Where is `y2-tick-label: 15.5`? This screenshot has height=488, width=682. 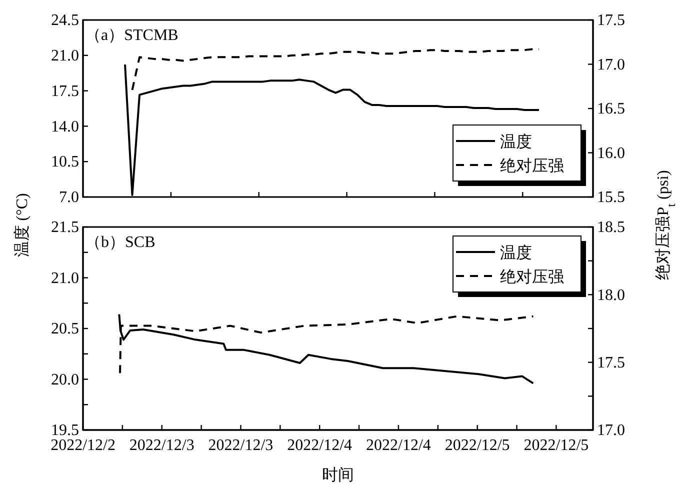
y2-tick-label: 15.5 is located at coordinates (611, 197).